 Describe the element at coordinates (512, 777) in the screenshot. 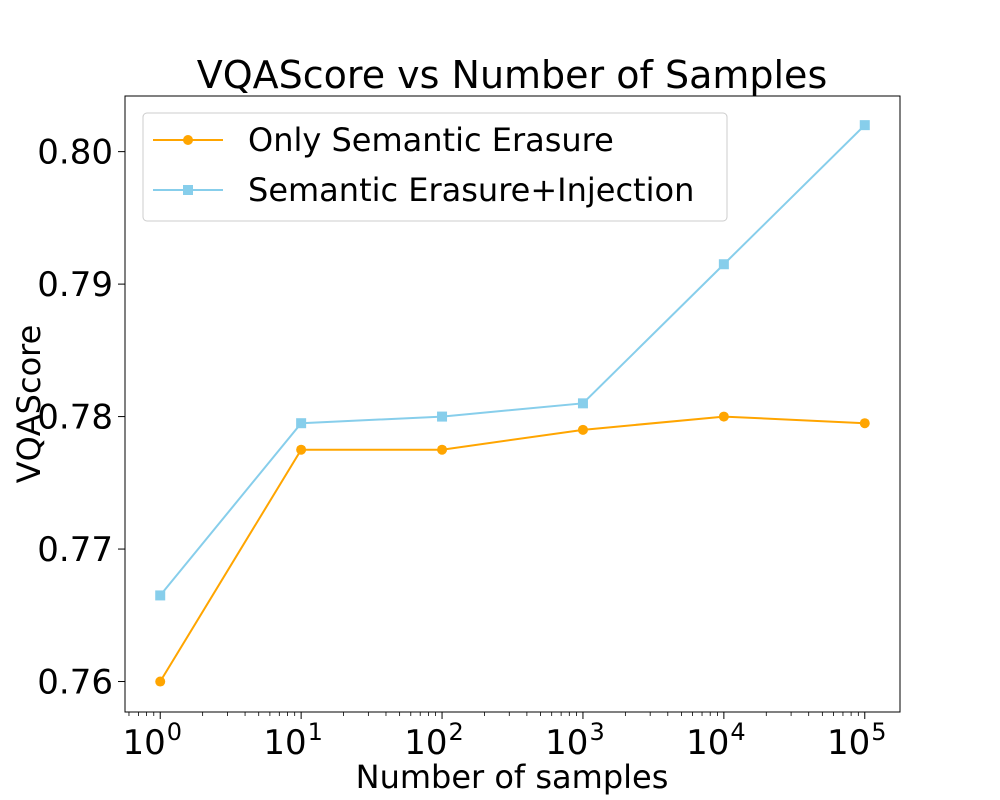

I see `x-axis-label: Number of samples` at that location.